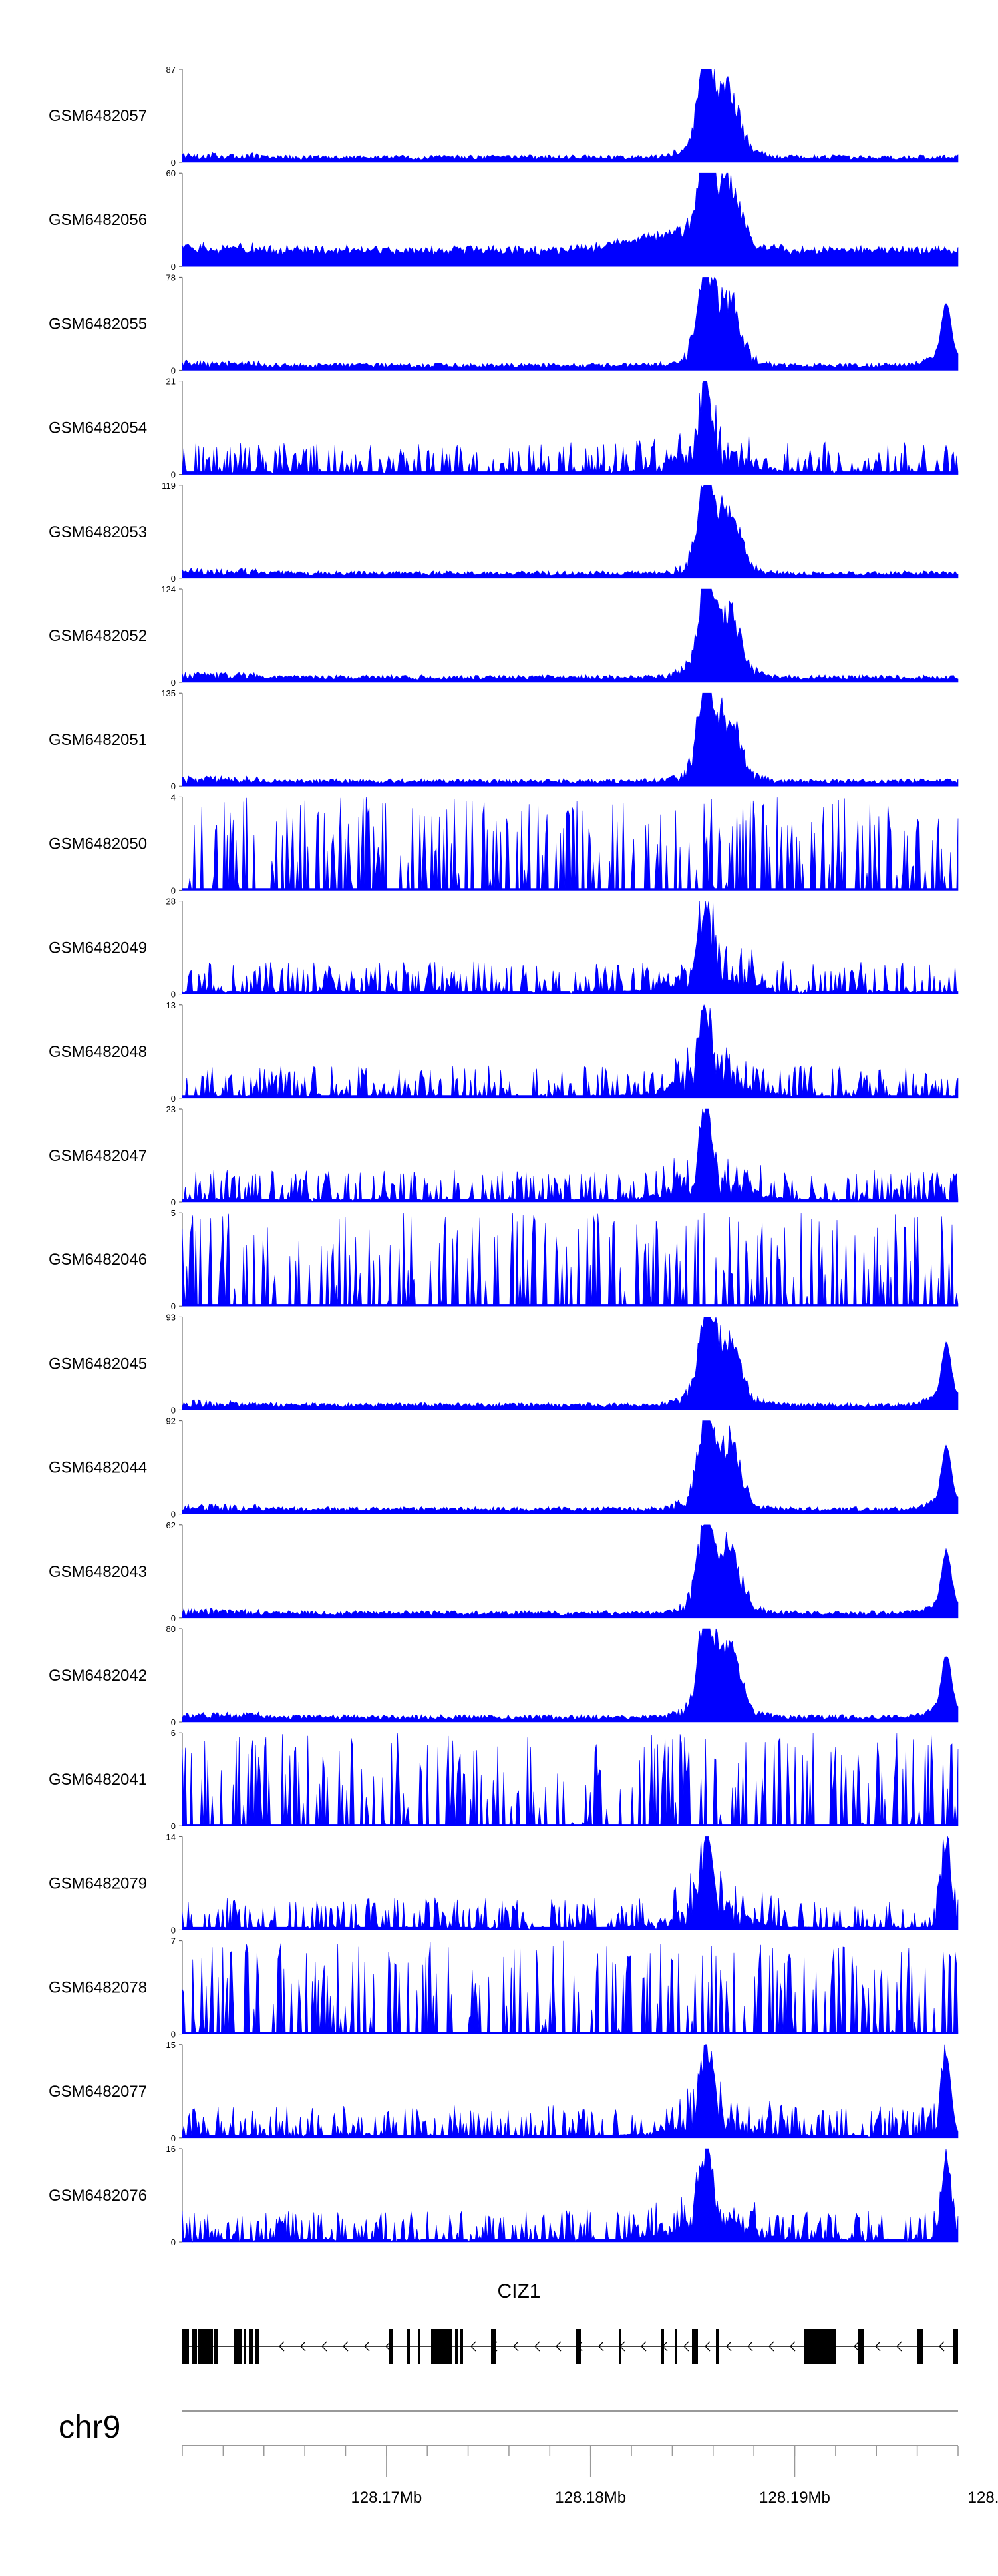 The image size is (998, 2576). What do you see at coordinates (504, 1052) in the screenshot?
I see `track-GSM6482048: GSM6482048 13 0` at bounding box center [504, 1052].